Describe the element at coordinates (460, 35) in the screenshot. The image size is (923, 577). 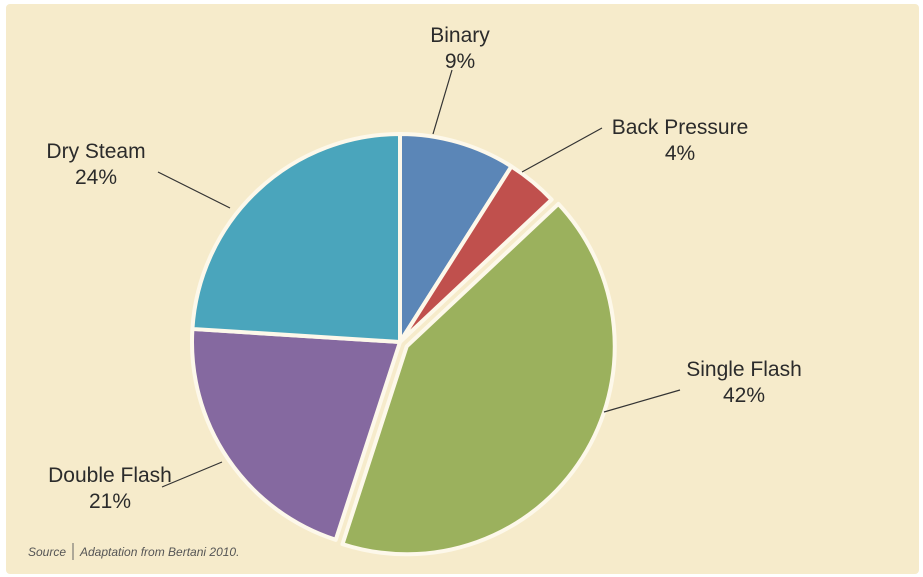
I see `label-binary: Binary` at that location.